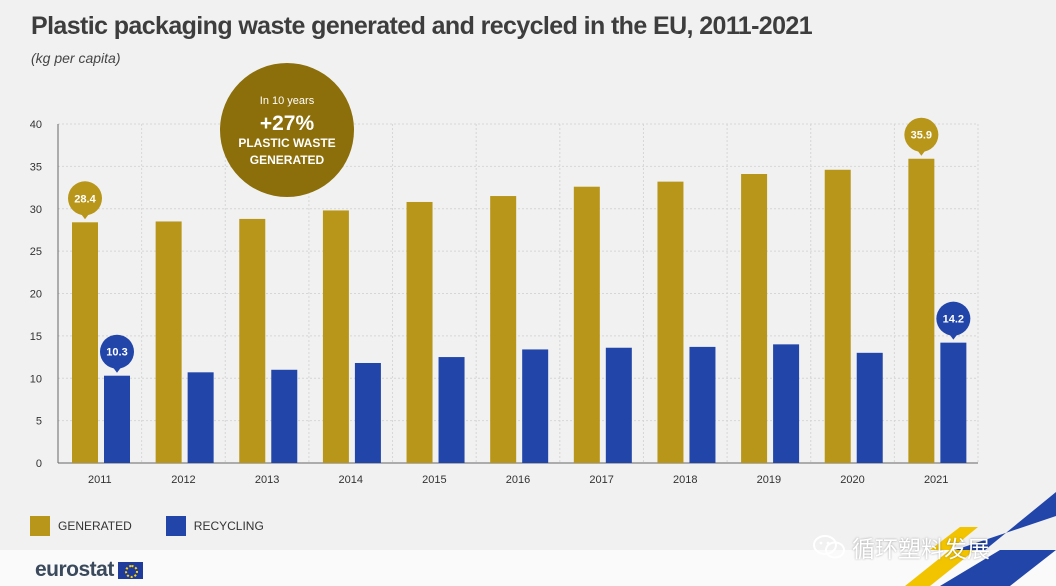 Image resolution: width=1056 pixels, height=586 pixels. I want to click on y-tick-label: 15, so click(36, 337).